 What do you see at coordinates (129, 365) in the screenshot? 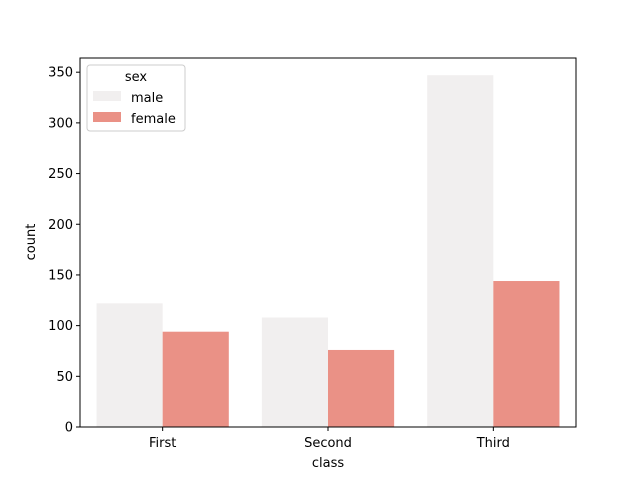
I see `bar-male-first` at bounding box center [129, 365].